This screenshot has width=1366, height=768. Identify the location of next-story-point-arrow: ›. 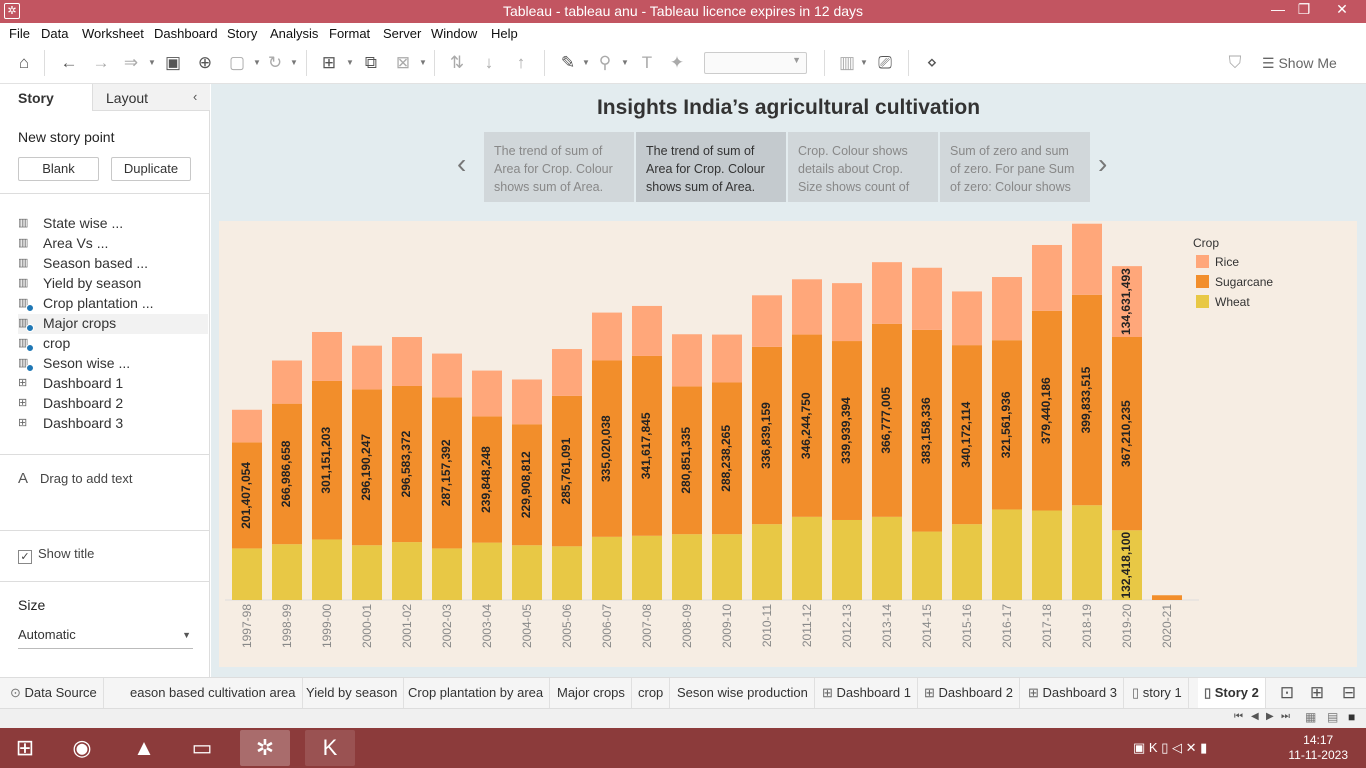
(1103, 163).